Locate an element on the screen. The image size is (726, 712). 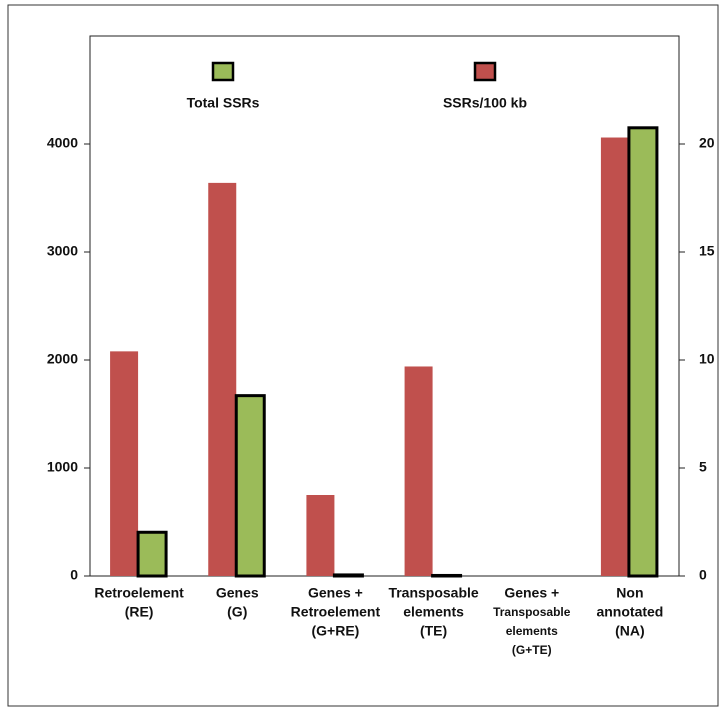
legend-label: SSRs/100 kb is located at coordinates (485, 103).